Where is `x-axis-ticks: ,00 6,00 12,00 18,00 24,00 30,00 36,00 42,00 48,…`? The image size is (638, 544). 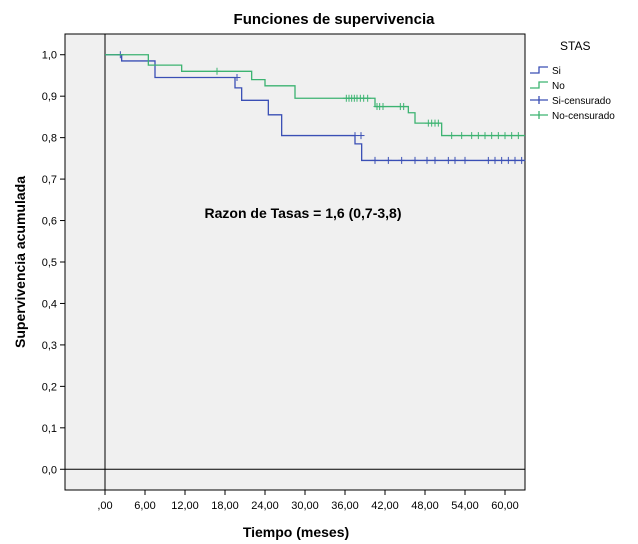 x-axis-ticks: ,00 6,00 12,00 18,00 24,00 30,00 36,00 42,00 48,… is located at coordinates (308, 501).